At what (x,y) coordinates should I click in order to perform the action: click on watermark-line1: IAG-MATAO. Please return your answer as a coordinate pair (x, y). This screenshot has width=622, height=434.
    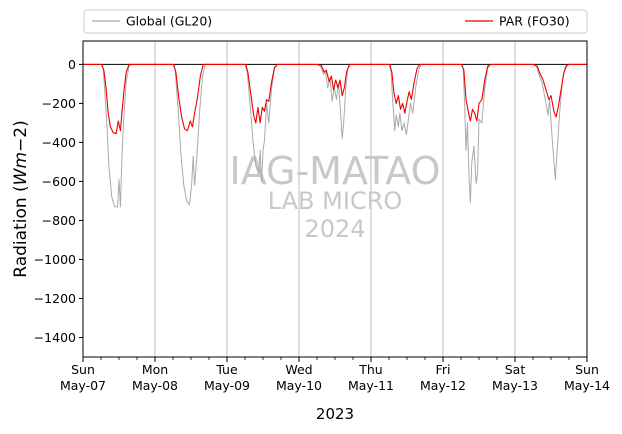
    Looking at the image, I should click on (334, 171).